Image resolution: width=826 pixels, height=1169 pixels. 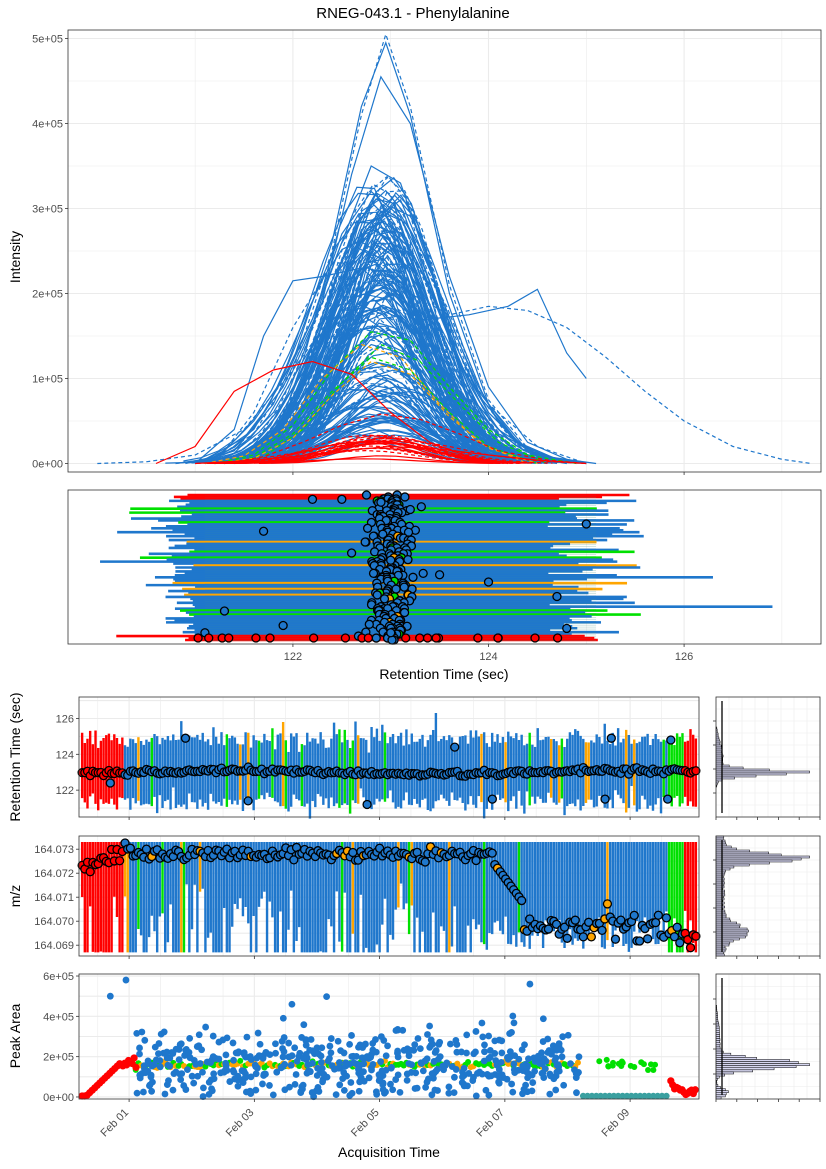 I want to click on x-tick-label: 122, so click(x=293, y=657).